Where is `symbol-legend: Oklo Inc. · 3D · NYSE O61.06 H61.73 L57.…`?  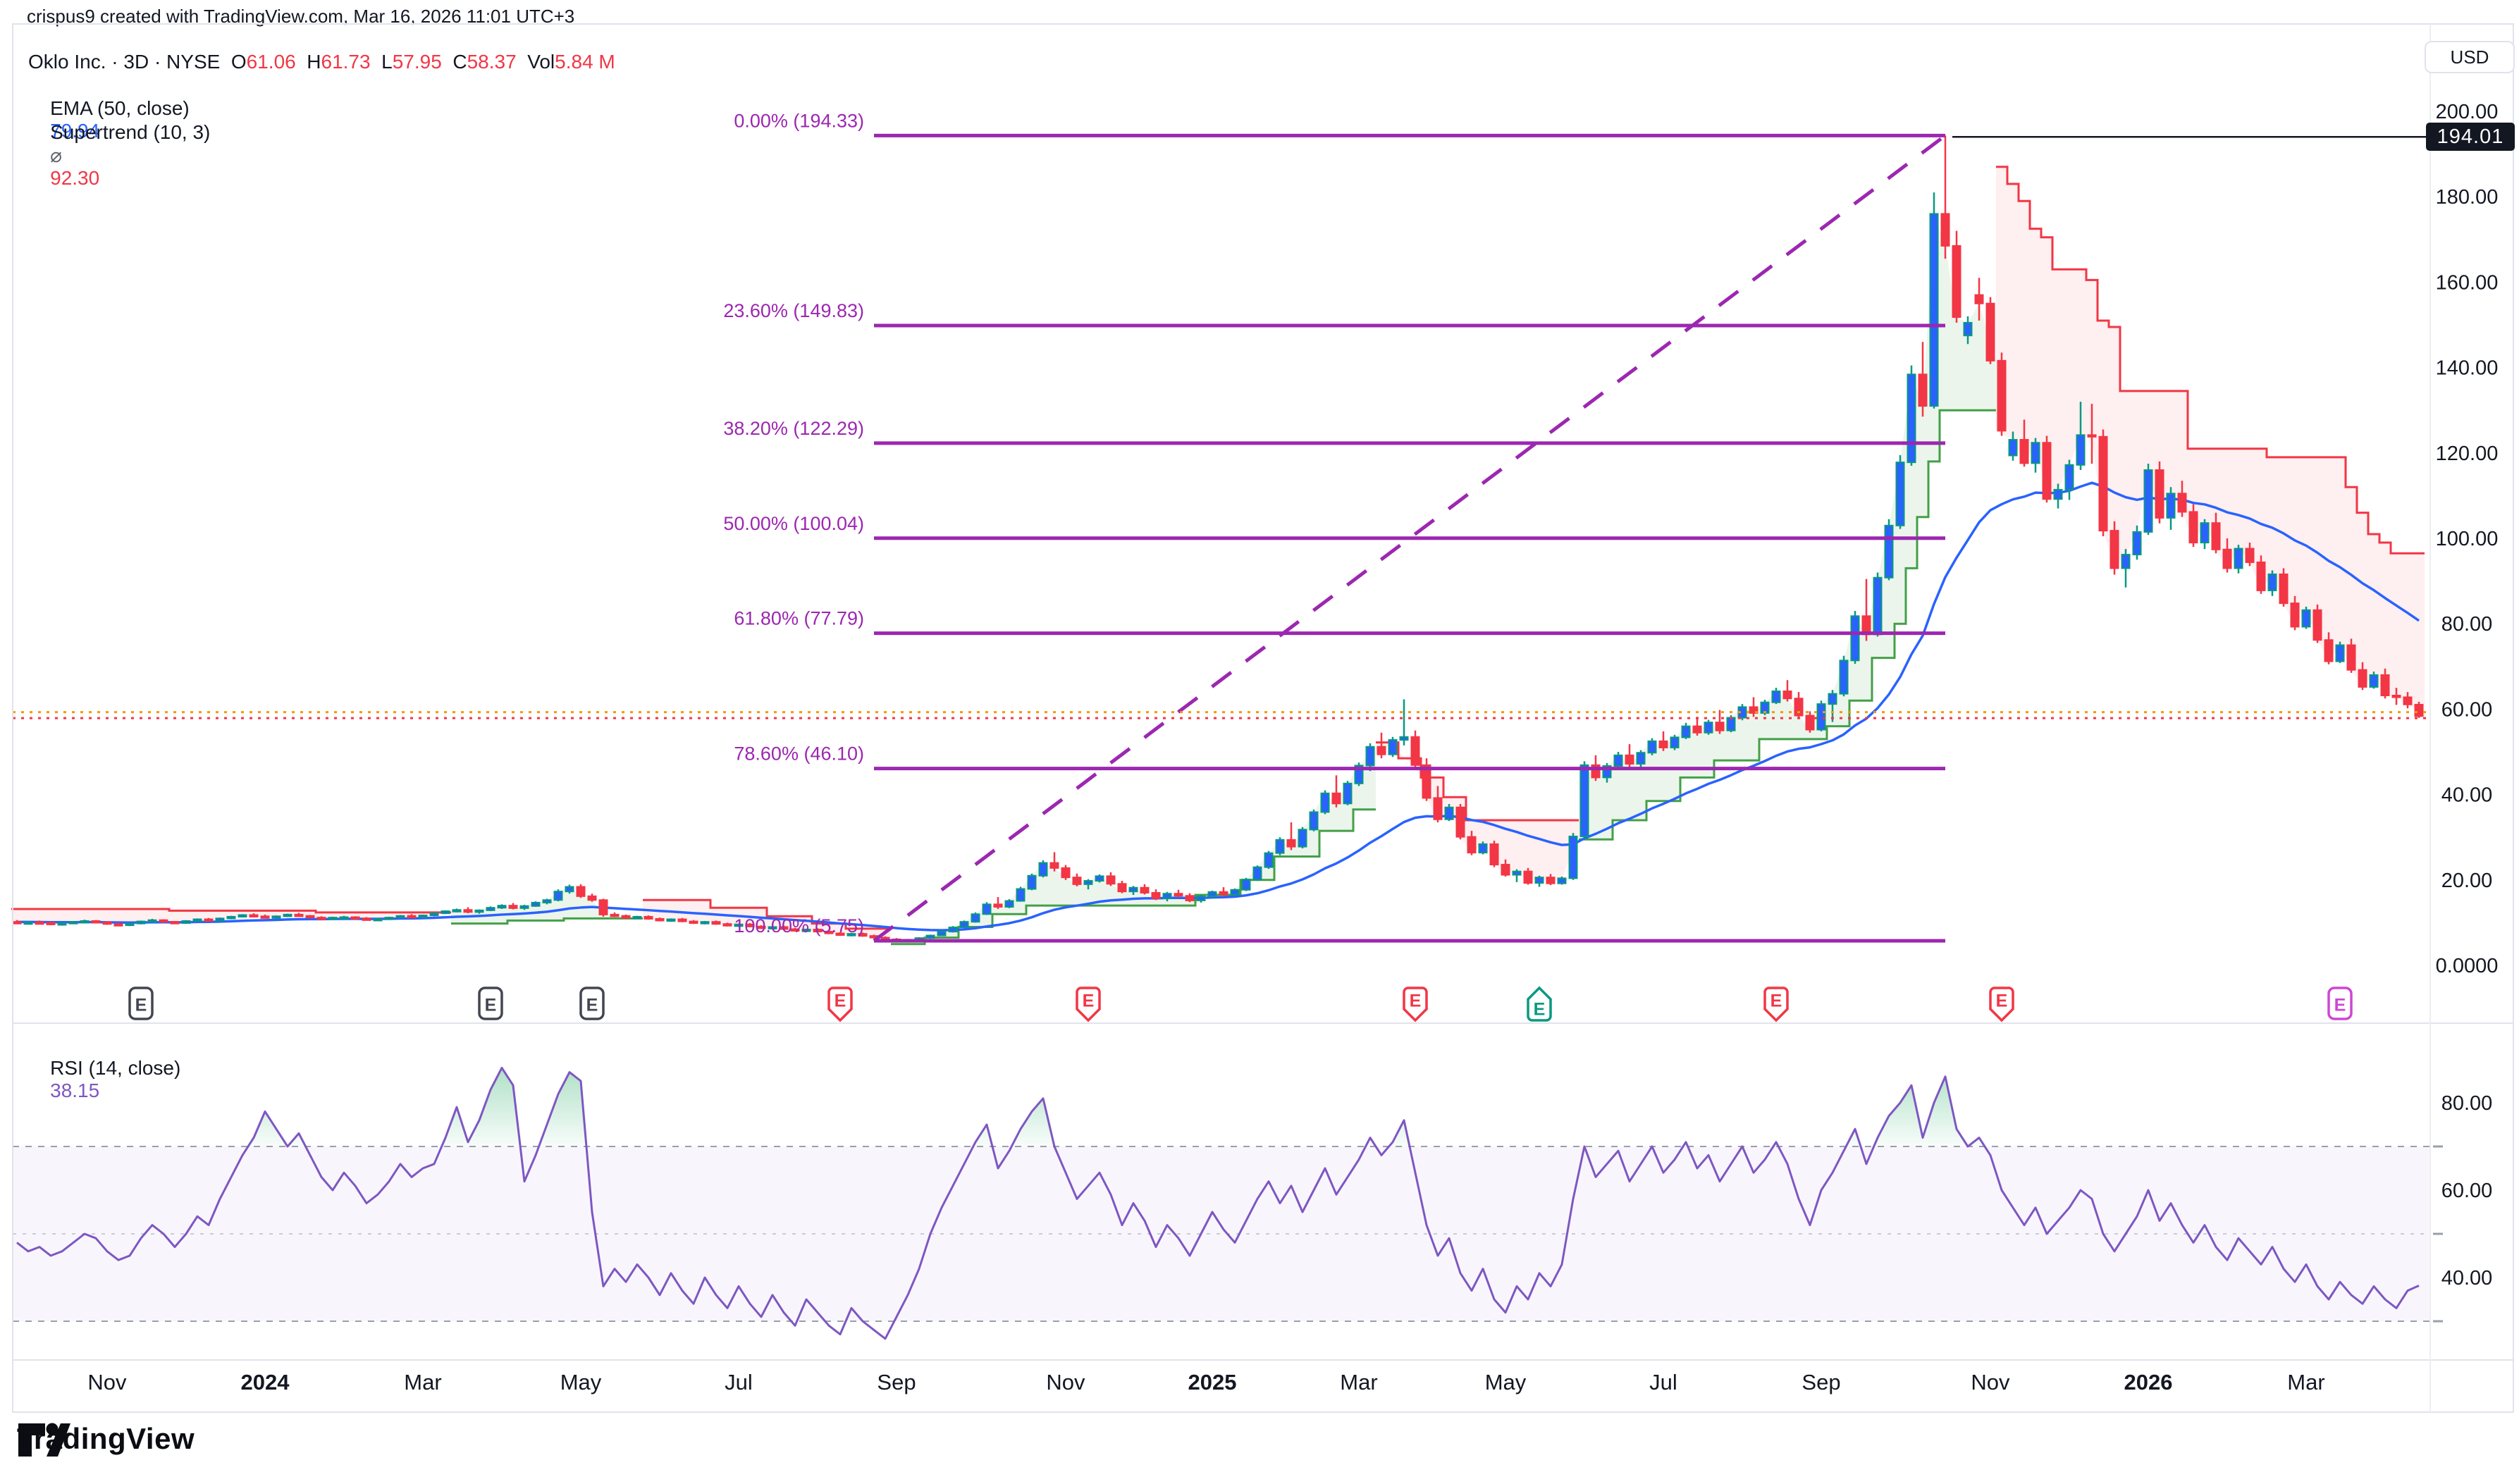
symbol-legend: Oklo Inc. · 3D · NYSE O61.06 H61.73 L57.… is located at coordinates (321, 62).